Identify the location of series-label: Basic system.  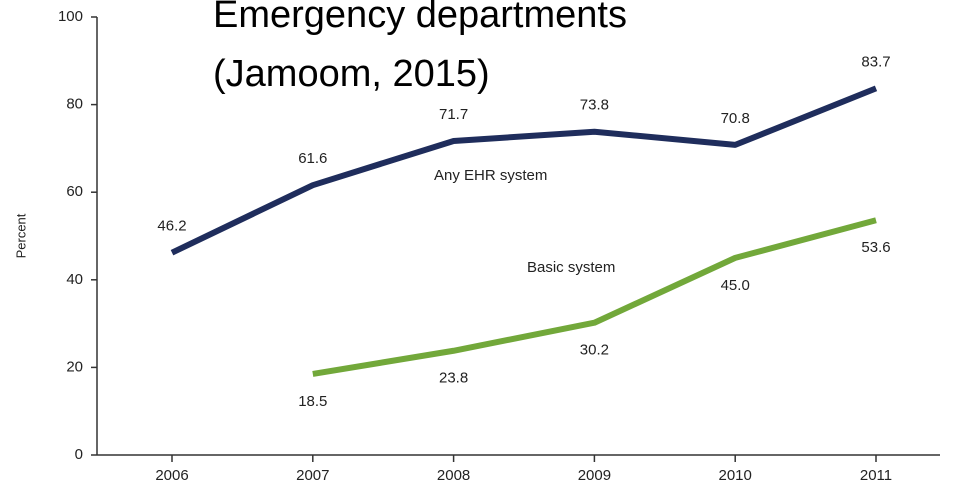
(571, 267).